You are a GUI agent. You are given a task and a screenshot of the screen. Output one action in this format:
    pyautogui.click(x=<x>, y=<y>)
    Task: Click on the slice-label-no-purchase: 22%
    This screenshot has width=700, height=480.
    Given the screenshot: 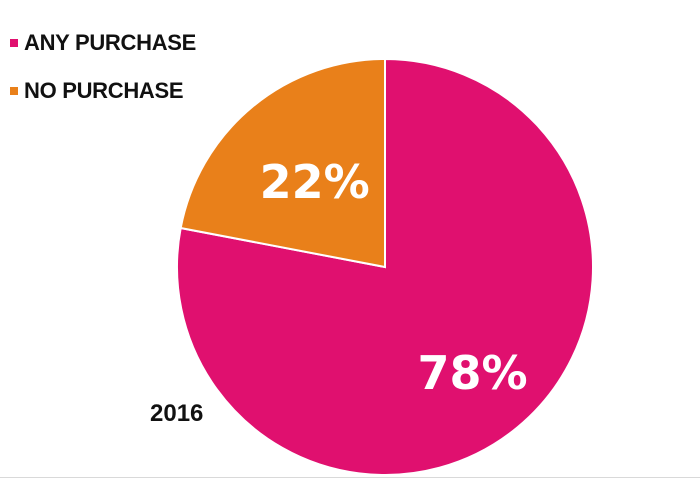 What is the action you would take?
    pyautogui.click(x=315, y=182)
    